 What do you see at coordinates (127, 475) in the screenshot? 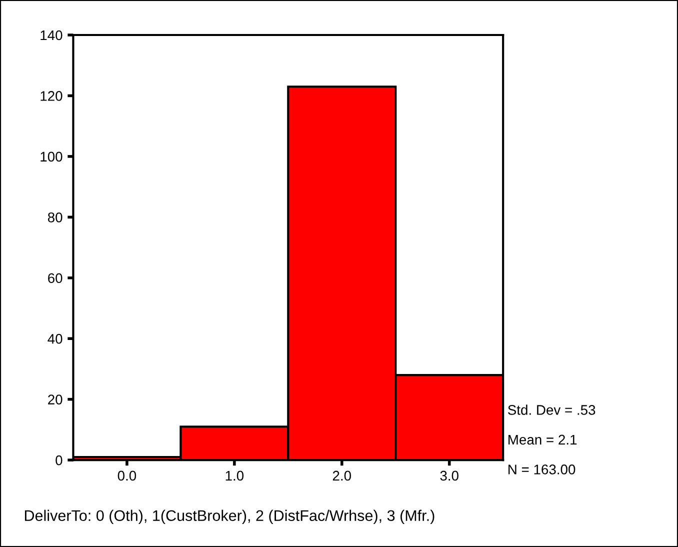
I see `x-tick-label: 0.0` at bounding box center [127, 475].